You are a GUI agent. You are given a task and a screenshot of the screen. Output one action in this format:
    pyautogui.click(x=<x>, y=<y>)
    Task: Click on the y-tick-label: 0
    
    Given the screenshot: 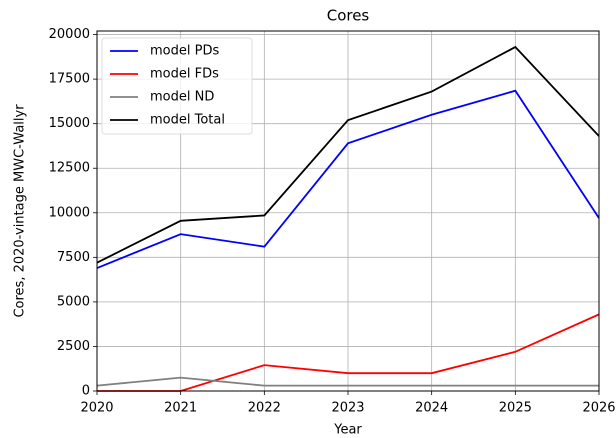 What is the action you would take?
    pyautogui.click(x=86, y=391)
    